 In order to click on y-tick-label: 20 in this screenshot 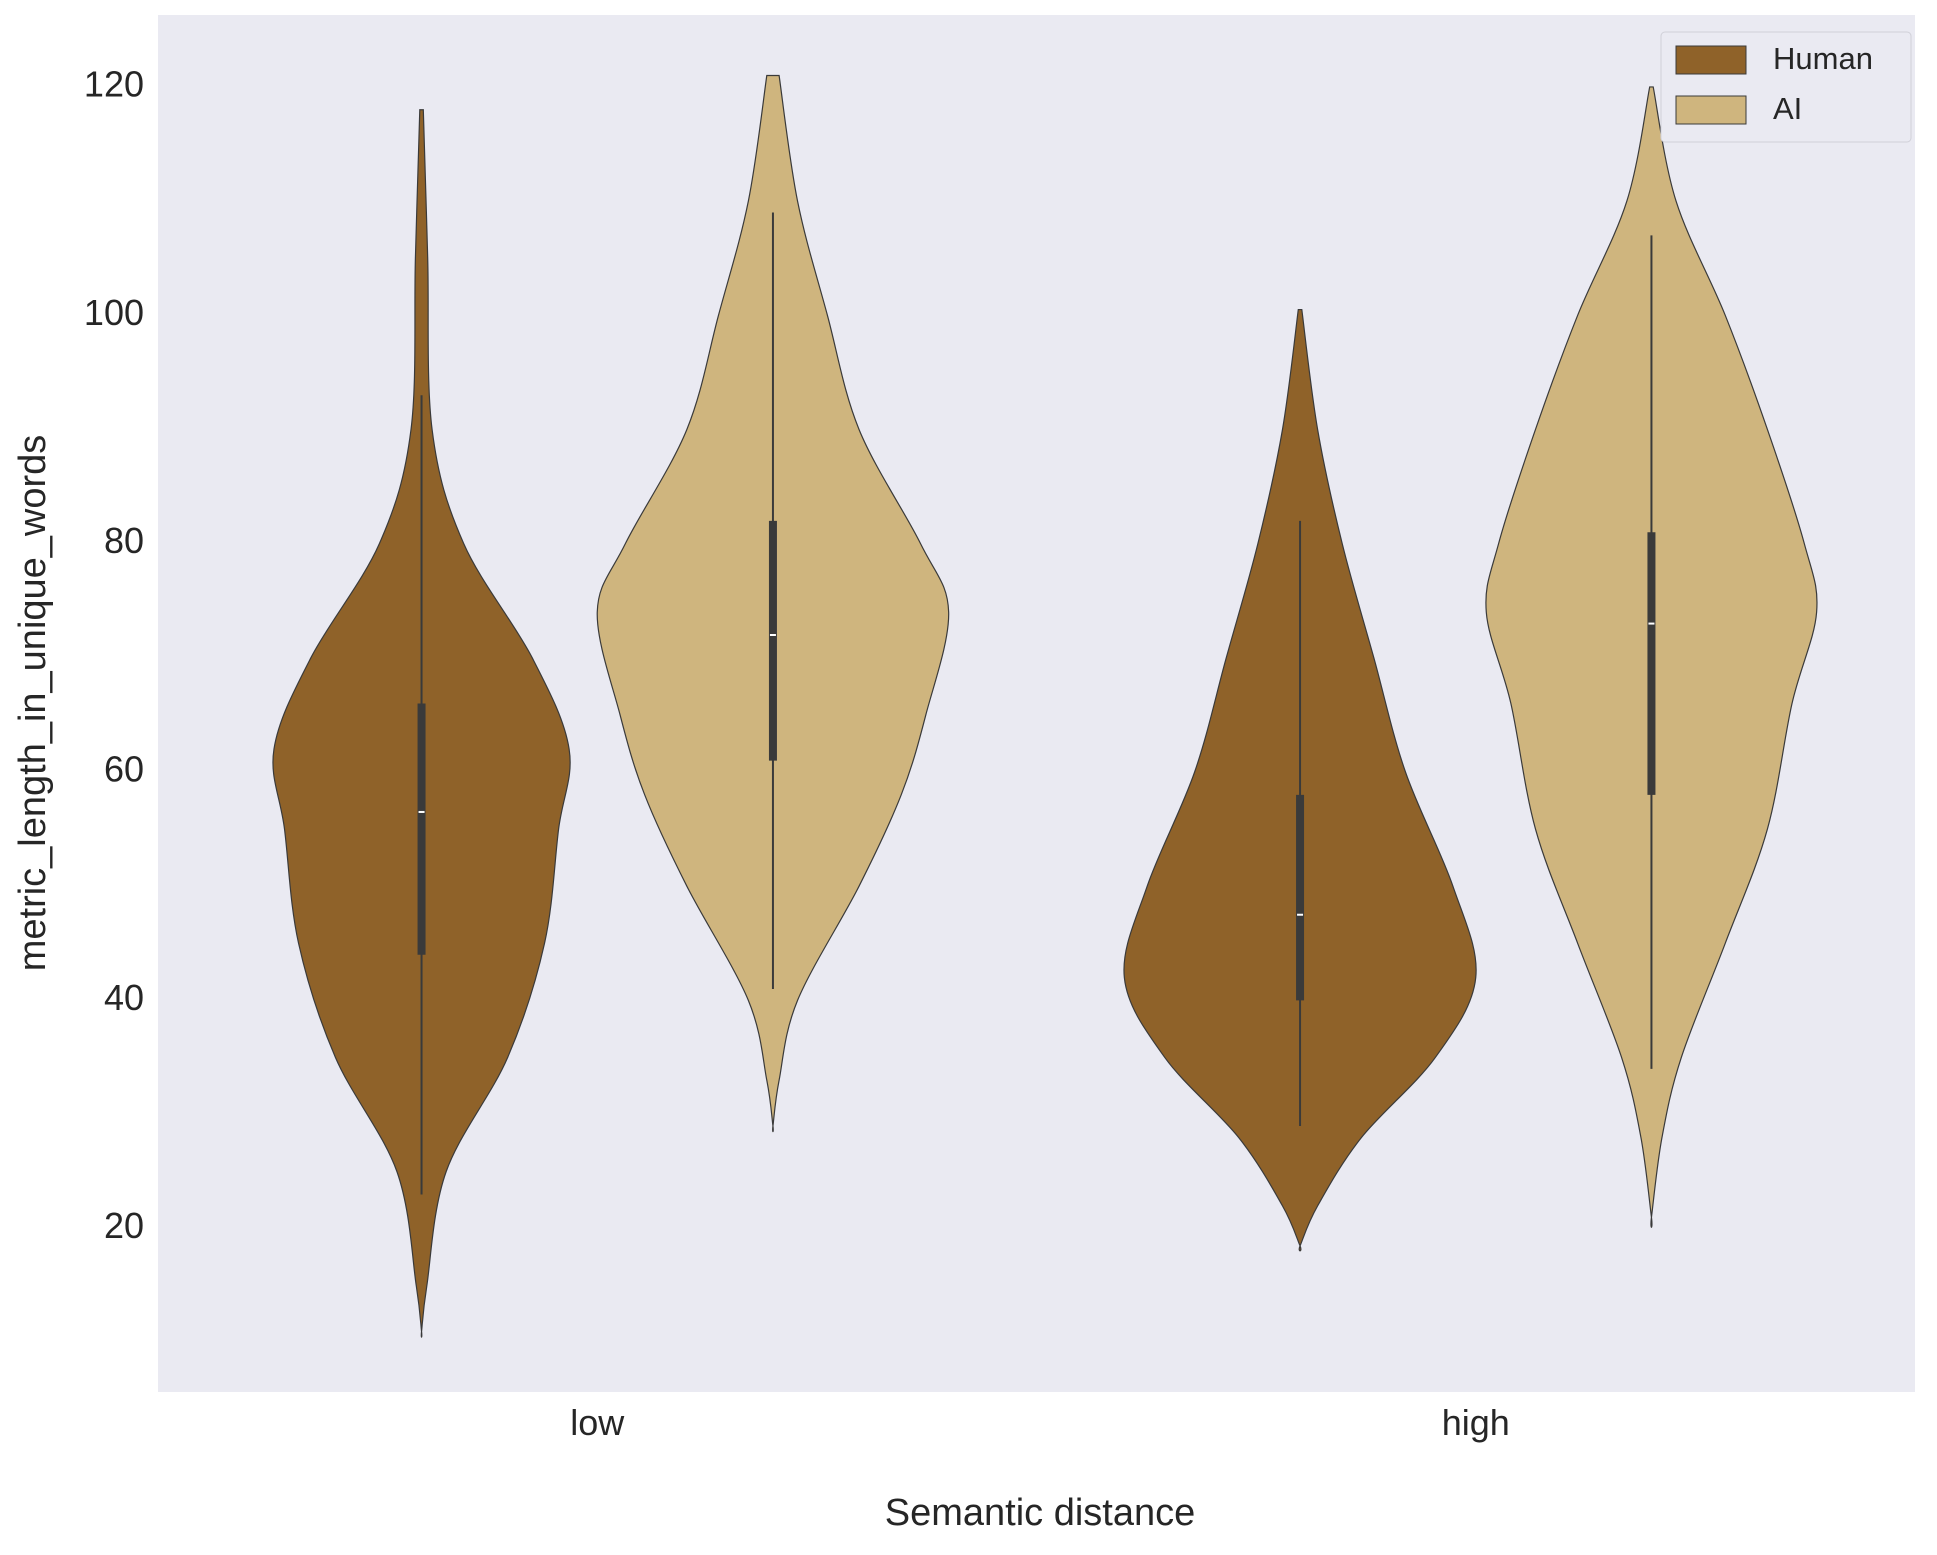, I will do `click(124, 1225)`.